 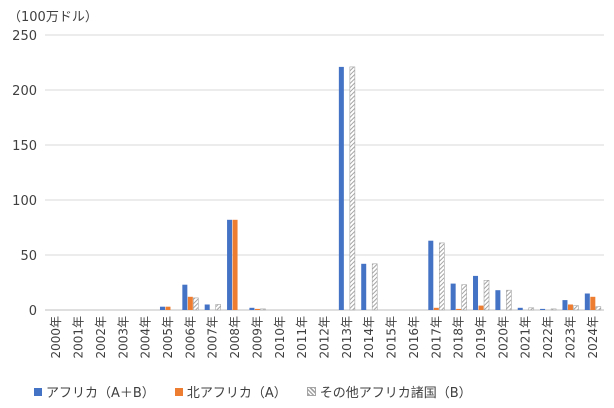 What do you see at coordinates (178, 391) in the screenshot?
I see `legend-swatch-north-africa` at bounding box center [178, 391].